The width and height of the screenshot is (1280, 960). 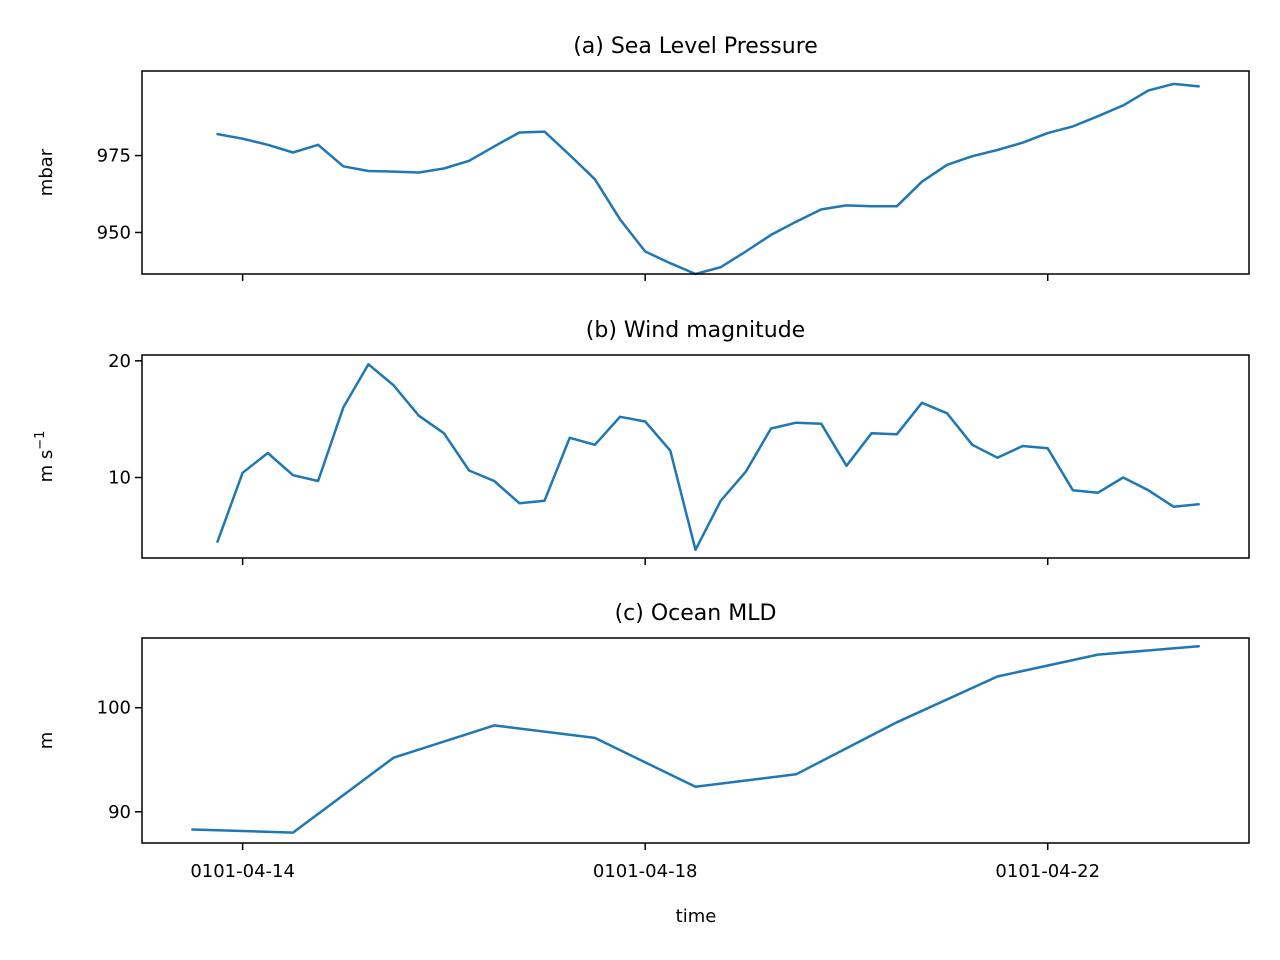 What do you see at coordinates (114, 708) in the screenshot?
I see `y-tick-label: 100` at bounding box center [114, 708].